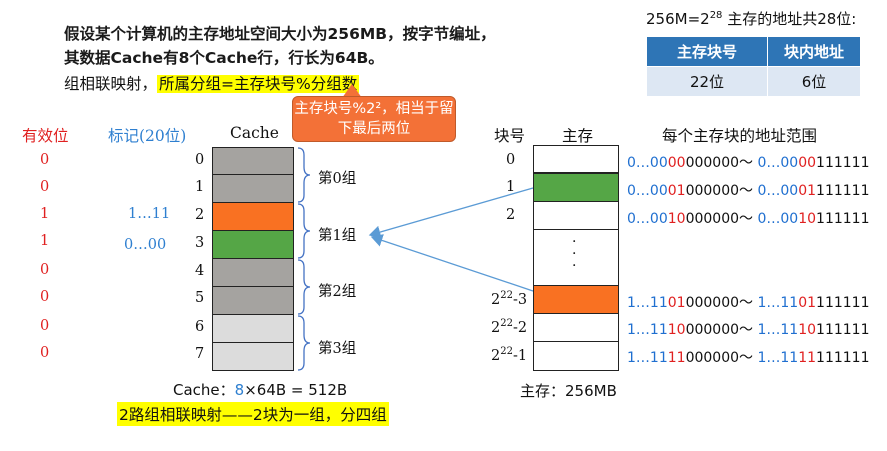 The height and width of the screenshot is (451, 887). I want to click on mapping-arrows, so click(451, 239).